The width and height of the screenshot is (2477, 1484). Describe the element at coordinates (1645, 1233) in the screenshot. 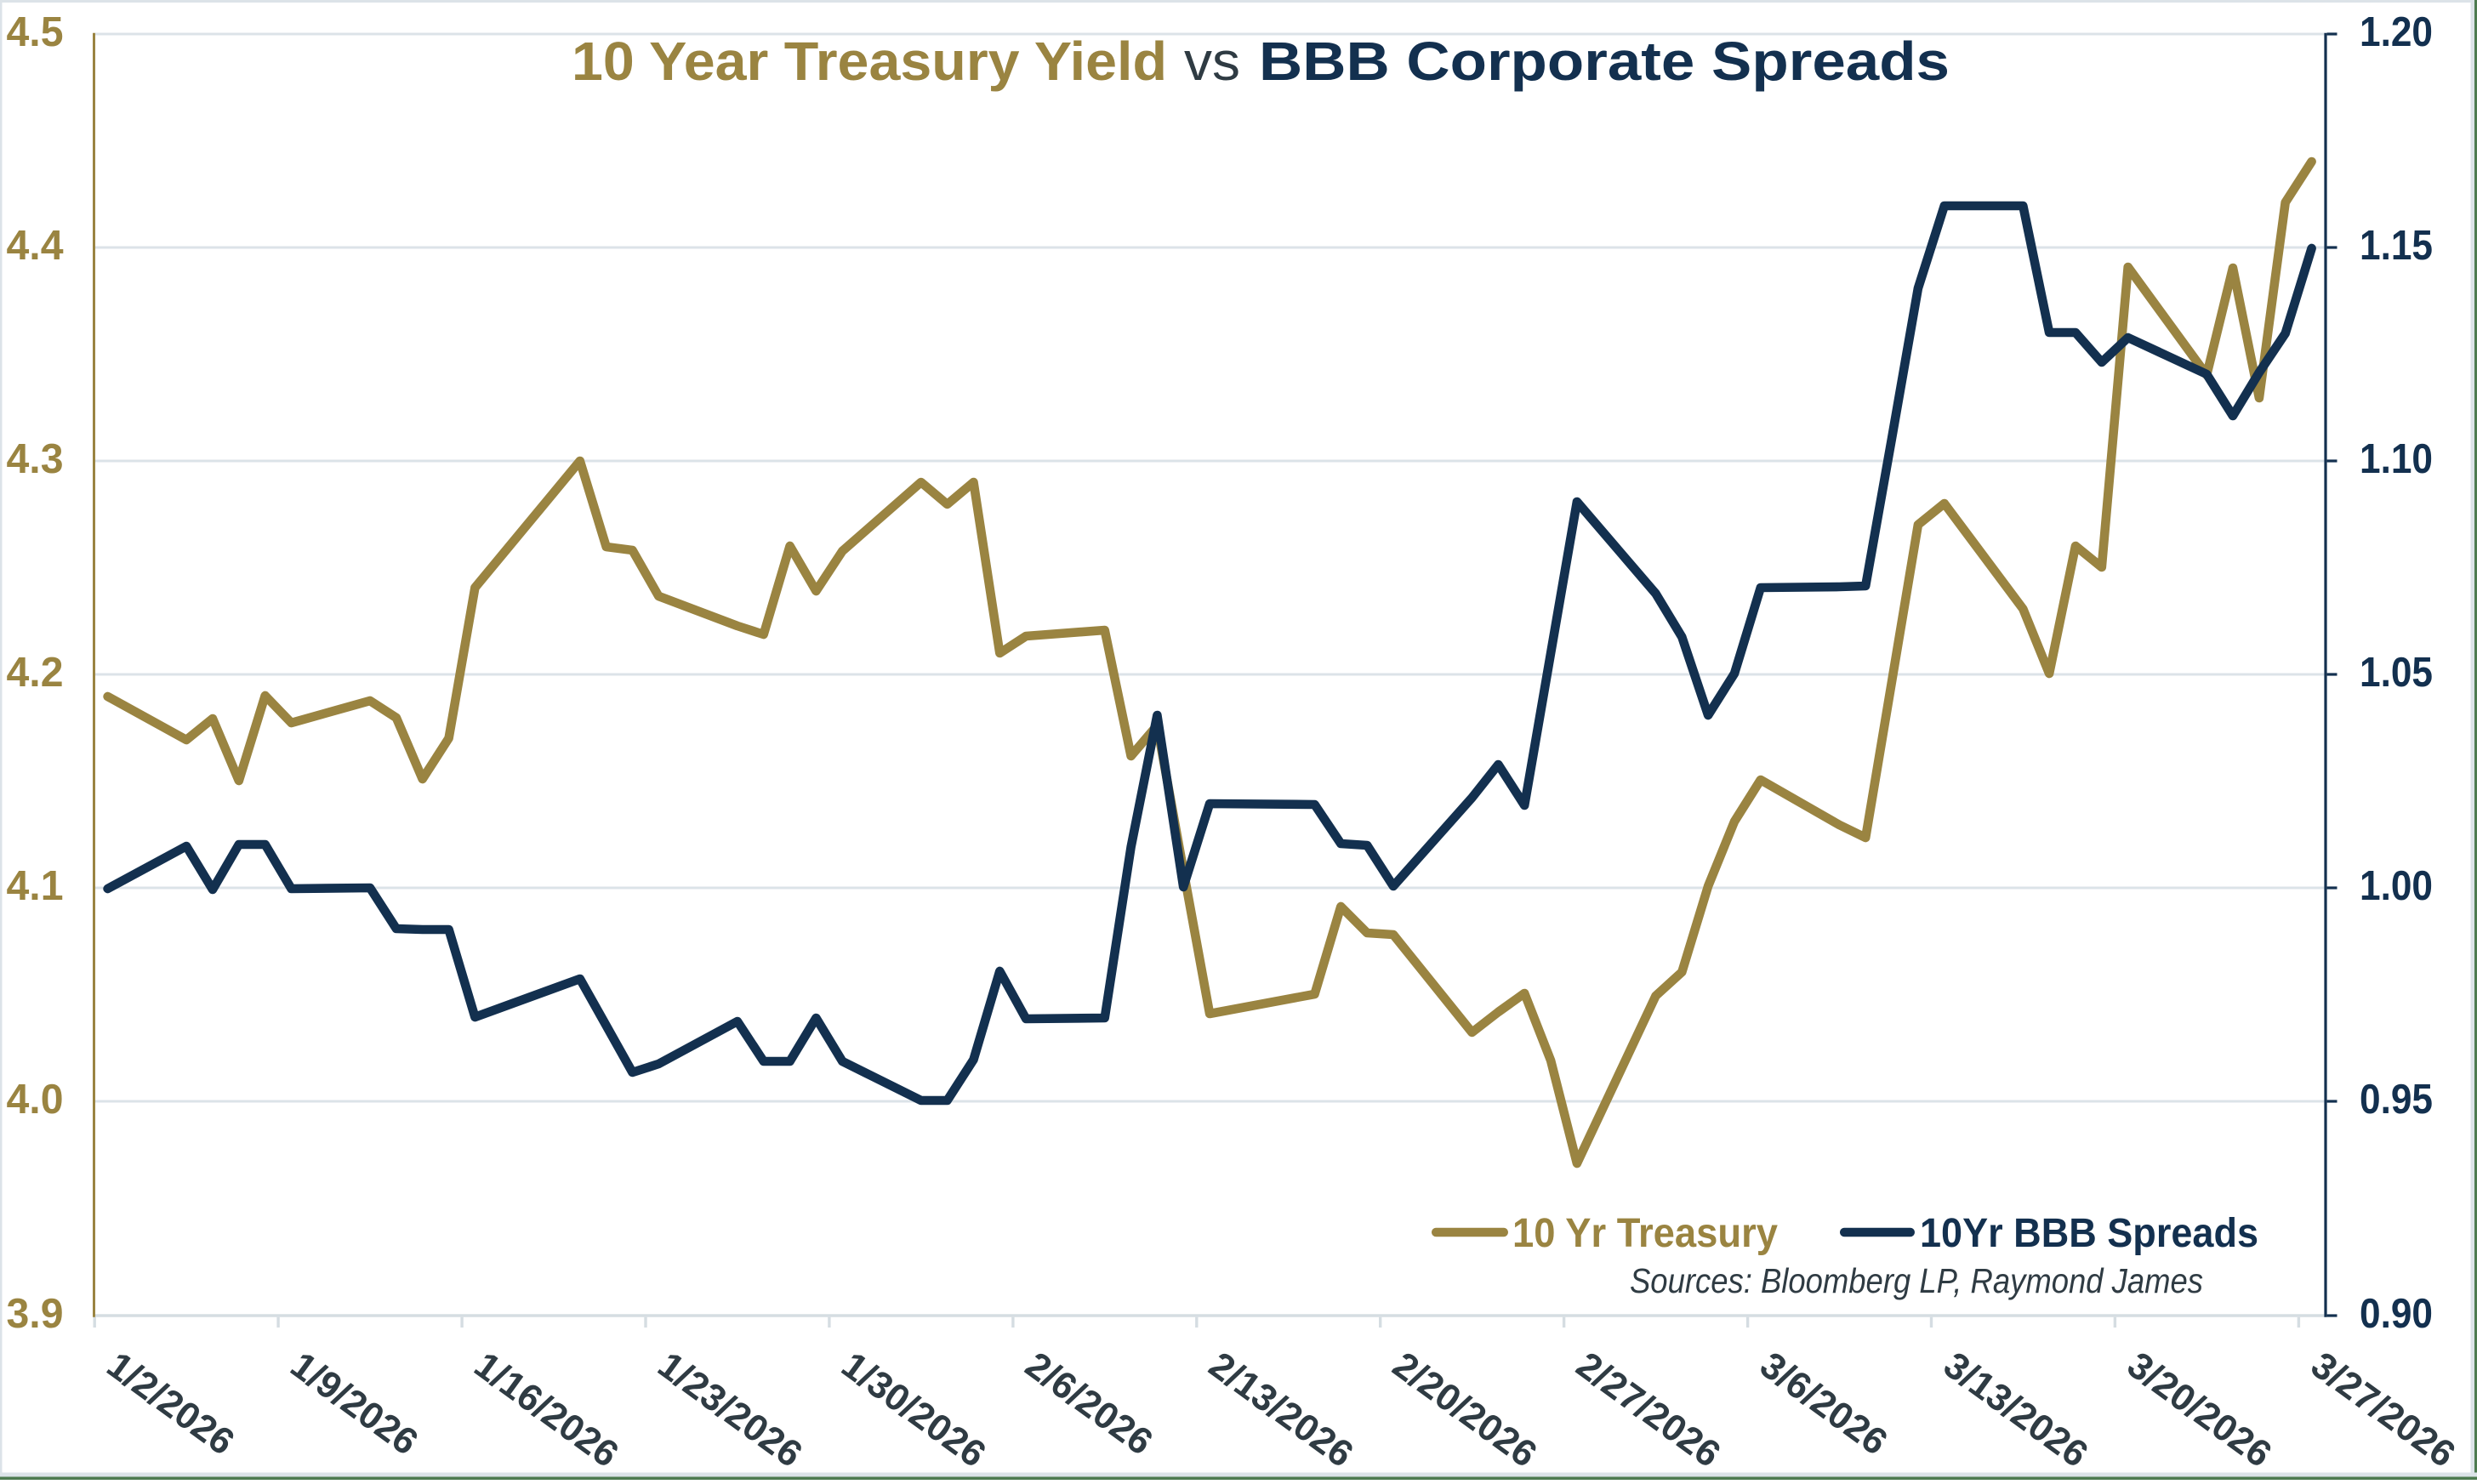

I see `svg-text: 10 Yr Treasury` at that location.